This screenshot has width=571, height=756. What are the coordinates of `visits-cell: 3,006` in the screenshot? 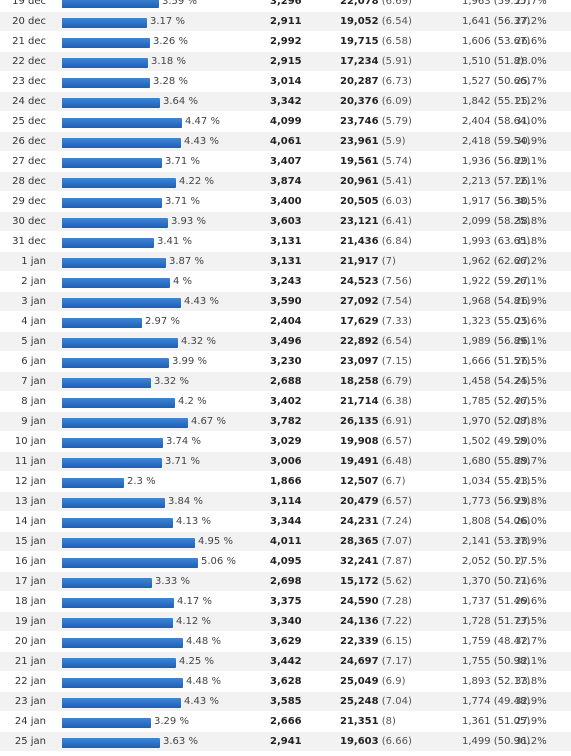 It's located at (286, 461).